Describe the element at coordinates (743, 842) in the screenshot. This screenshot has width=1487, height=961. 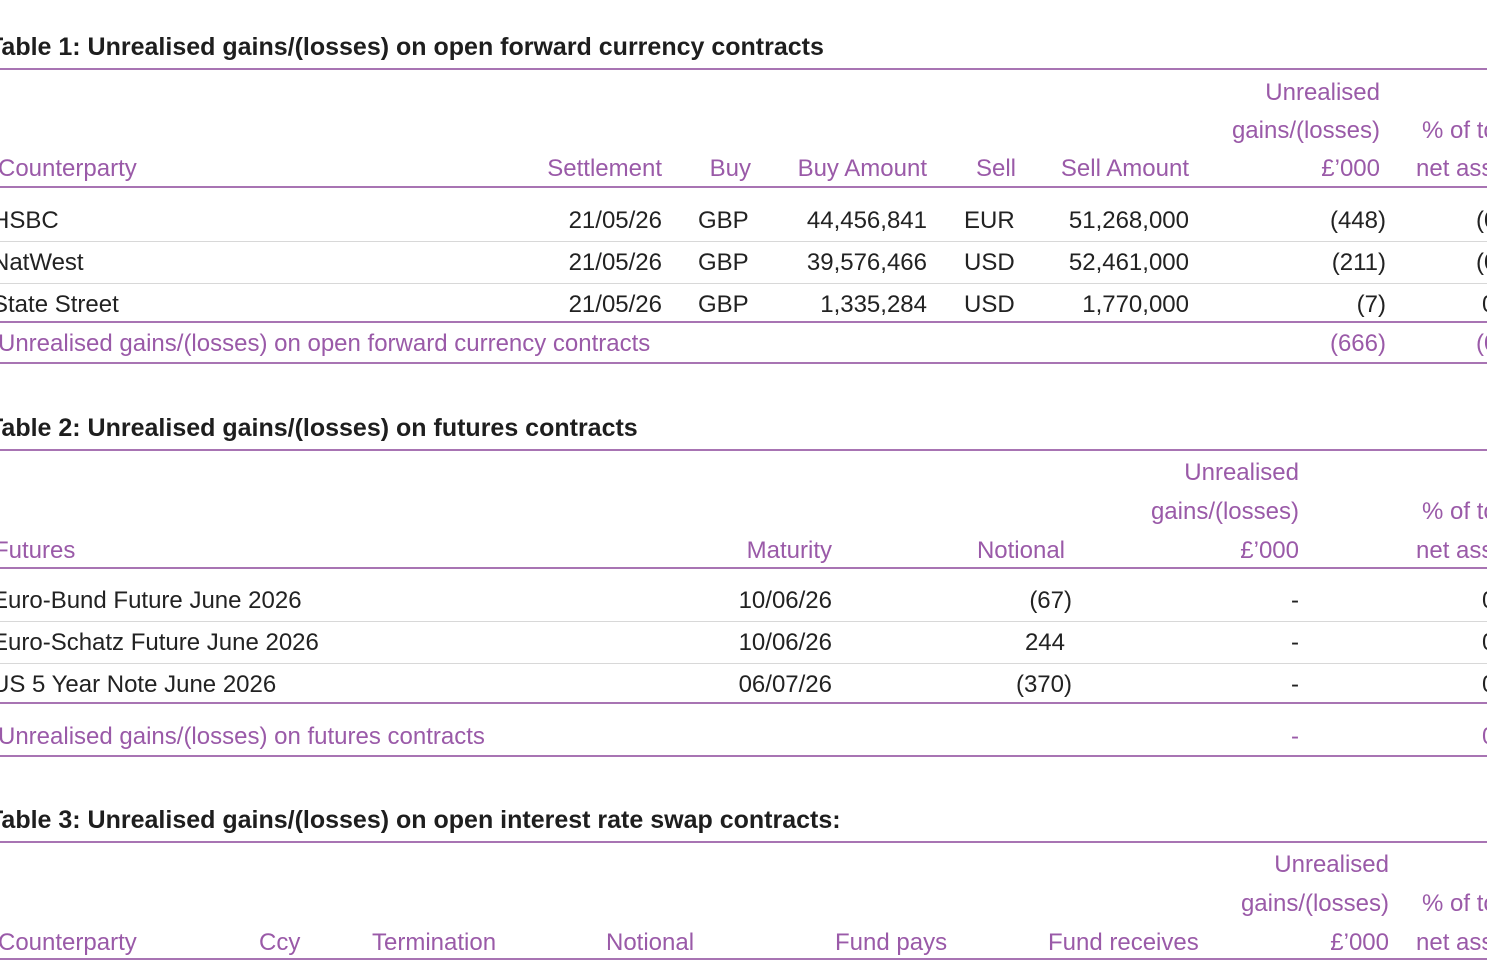
I see `table3-top-rule` at that location.